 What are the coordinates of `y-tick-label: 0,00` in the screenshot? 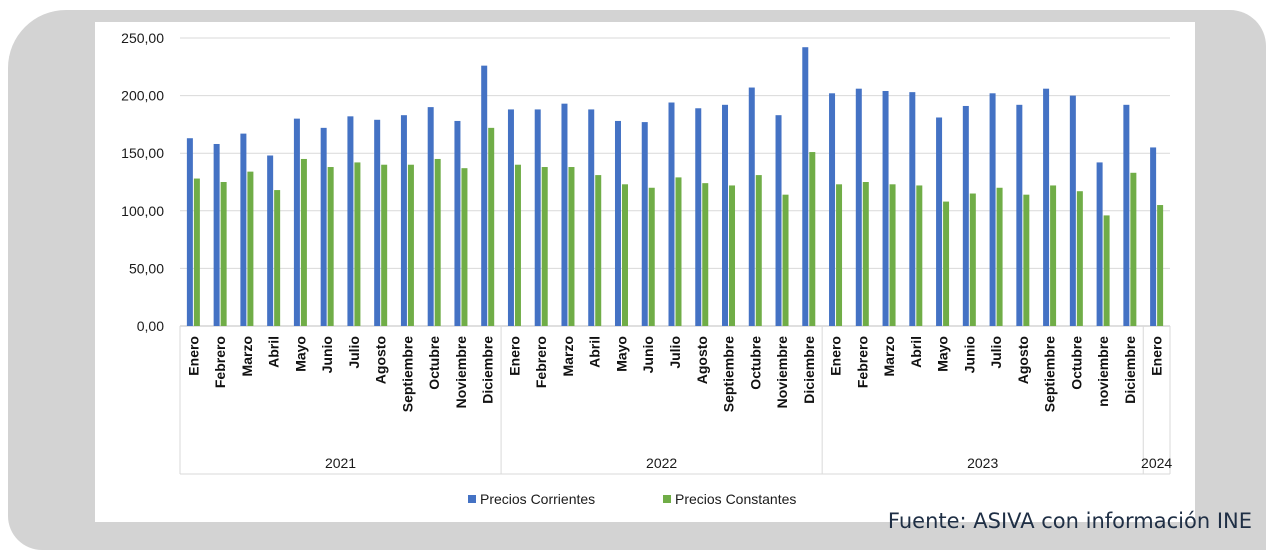 It's located at (150, 326).